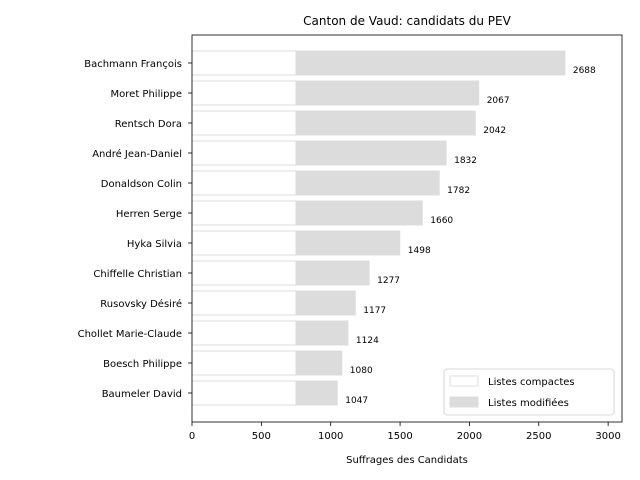 This screenshot has width=640, height=480. Describe the element at coordinates (137, 274) in the screenshot. I see `category-label: Chiffelle Christian` at that location.